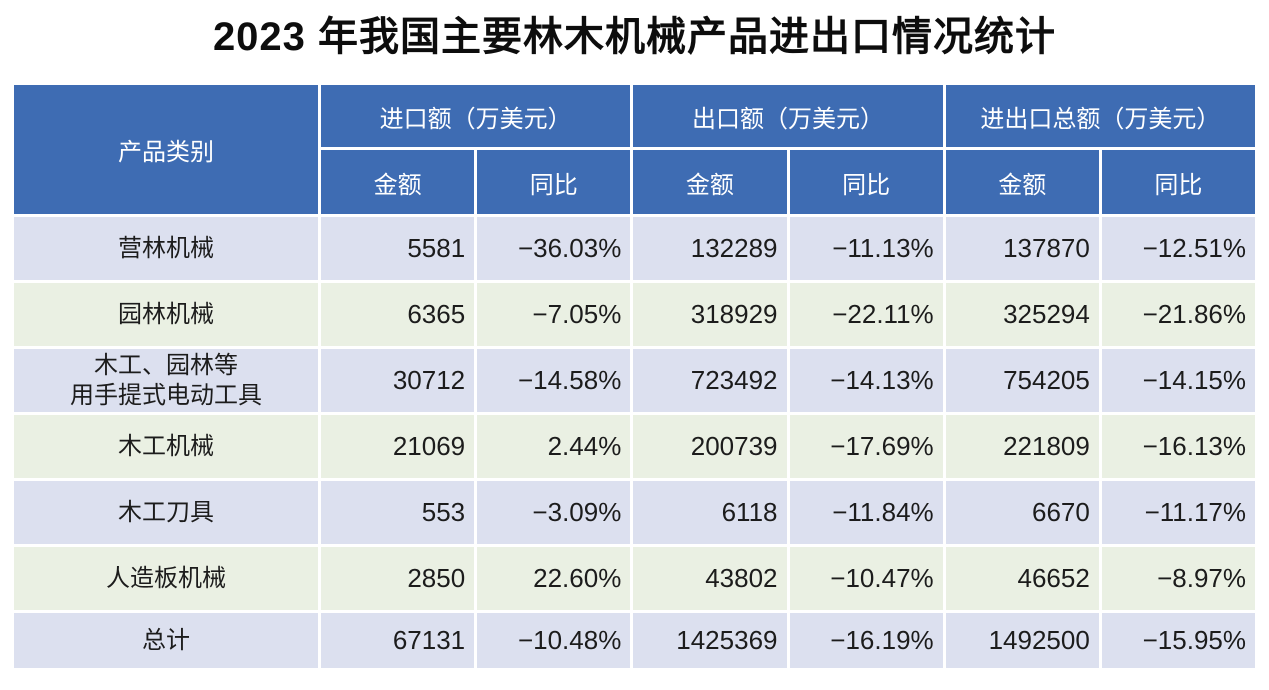  Describe the element at coordinates (554, 314) in the screenshot. I see `row-import-yoy: −7.05%` at that location.